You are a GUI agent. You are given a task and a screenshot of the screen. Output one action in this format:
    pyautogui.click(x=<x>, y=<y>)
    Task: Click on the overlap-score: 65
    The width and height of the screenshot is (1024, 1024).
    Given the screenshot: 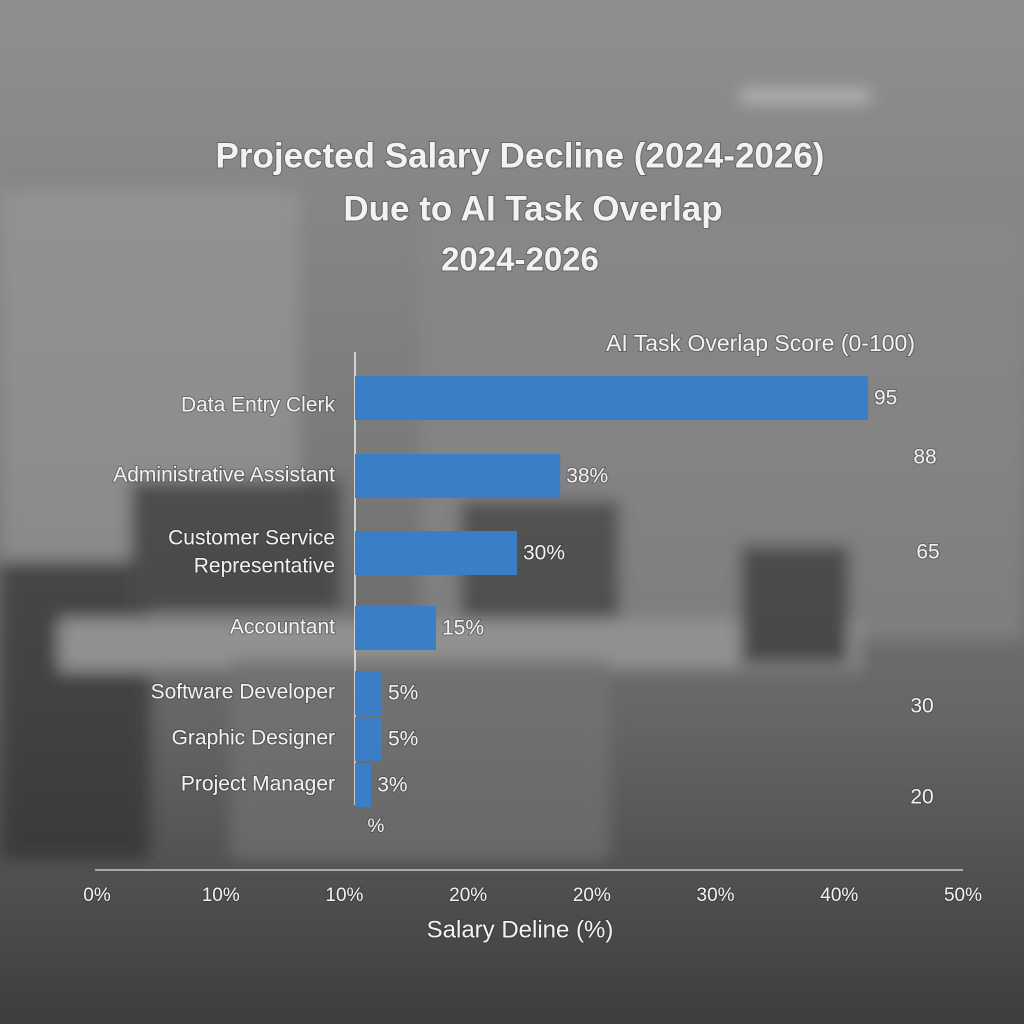 What is the action you would take?
    pyautogui.click(x=927, y=552)
    